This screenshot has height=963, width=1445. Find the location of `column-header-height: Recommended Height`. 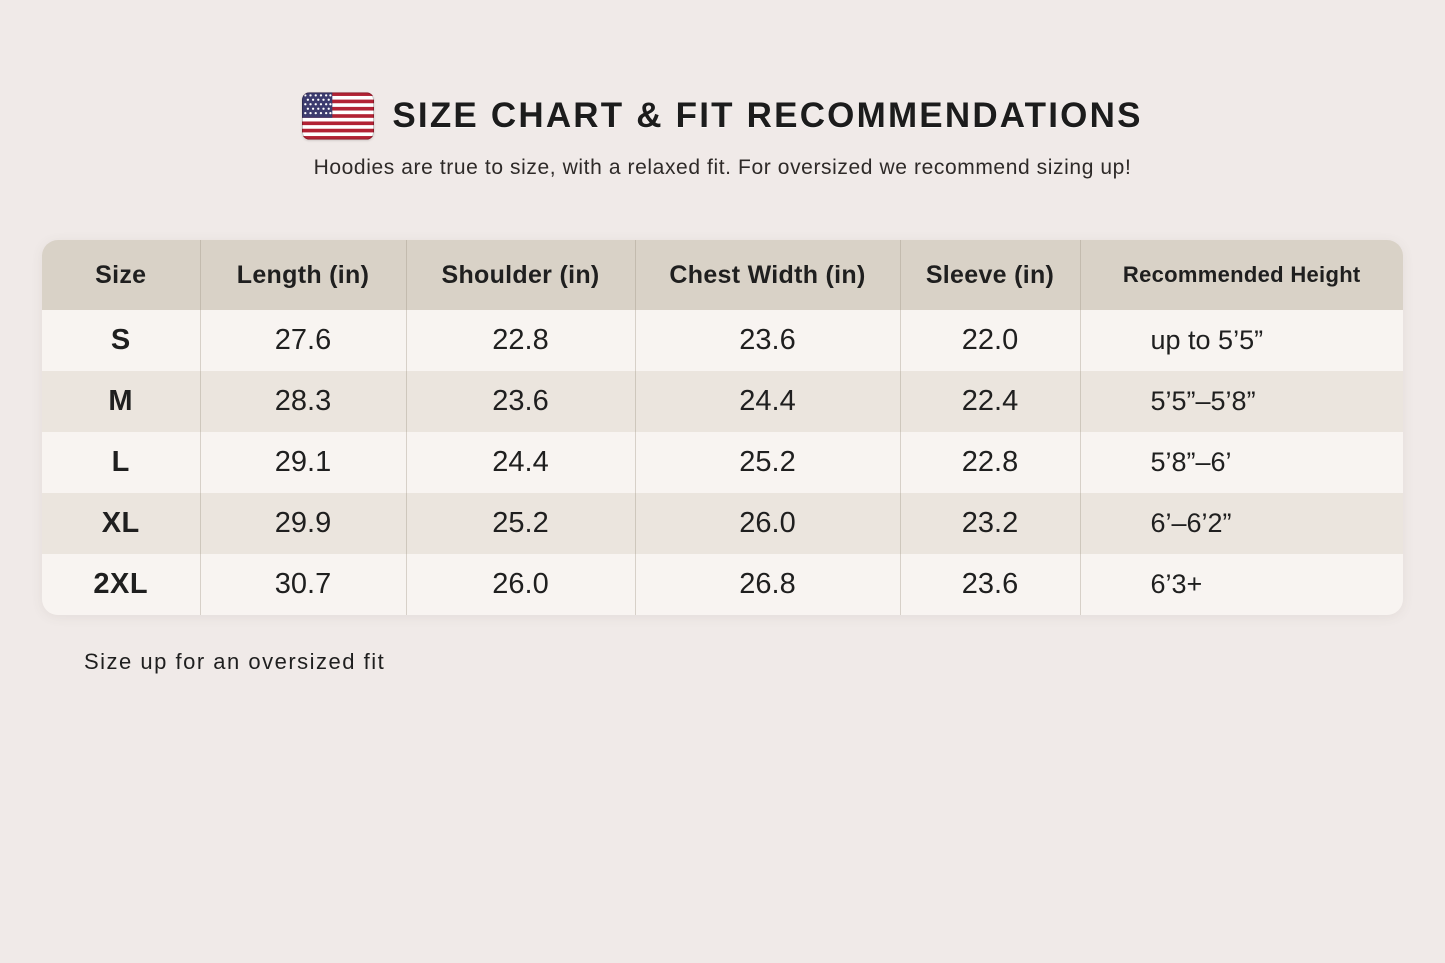

column-header-height: Recommended Height is located at coordinates (1241, 275).